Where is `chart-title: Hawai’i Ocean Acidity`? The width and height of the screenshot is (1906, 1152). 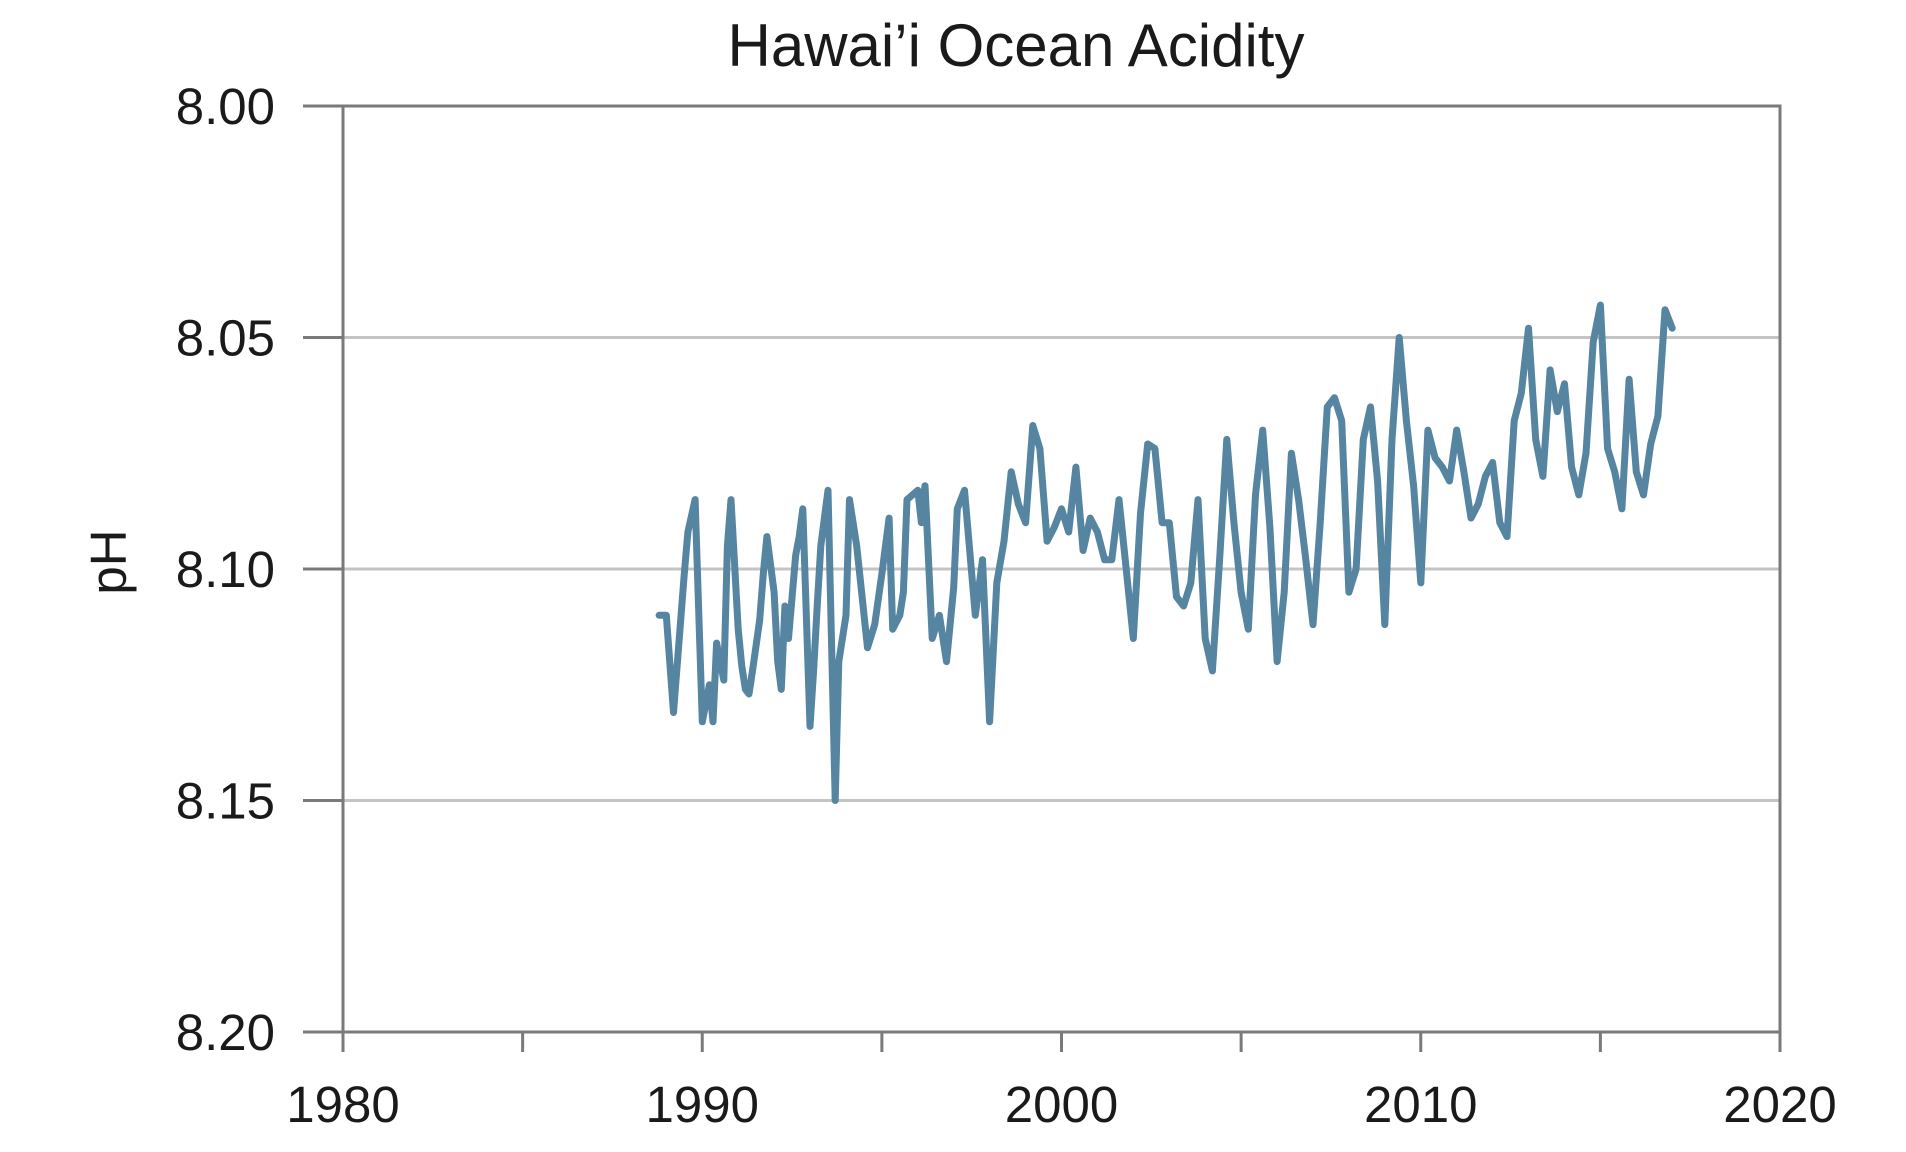 chart-title: Hawai’i Ocean Acidity is located at coordinates (1016, 45).